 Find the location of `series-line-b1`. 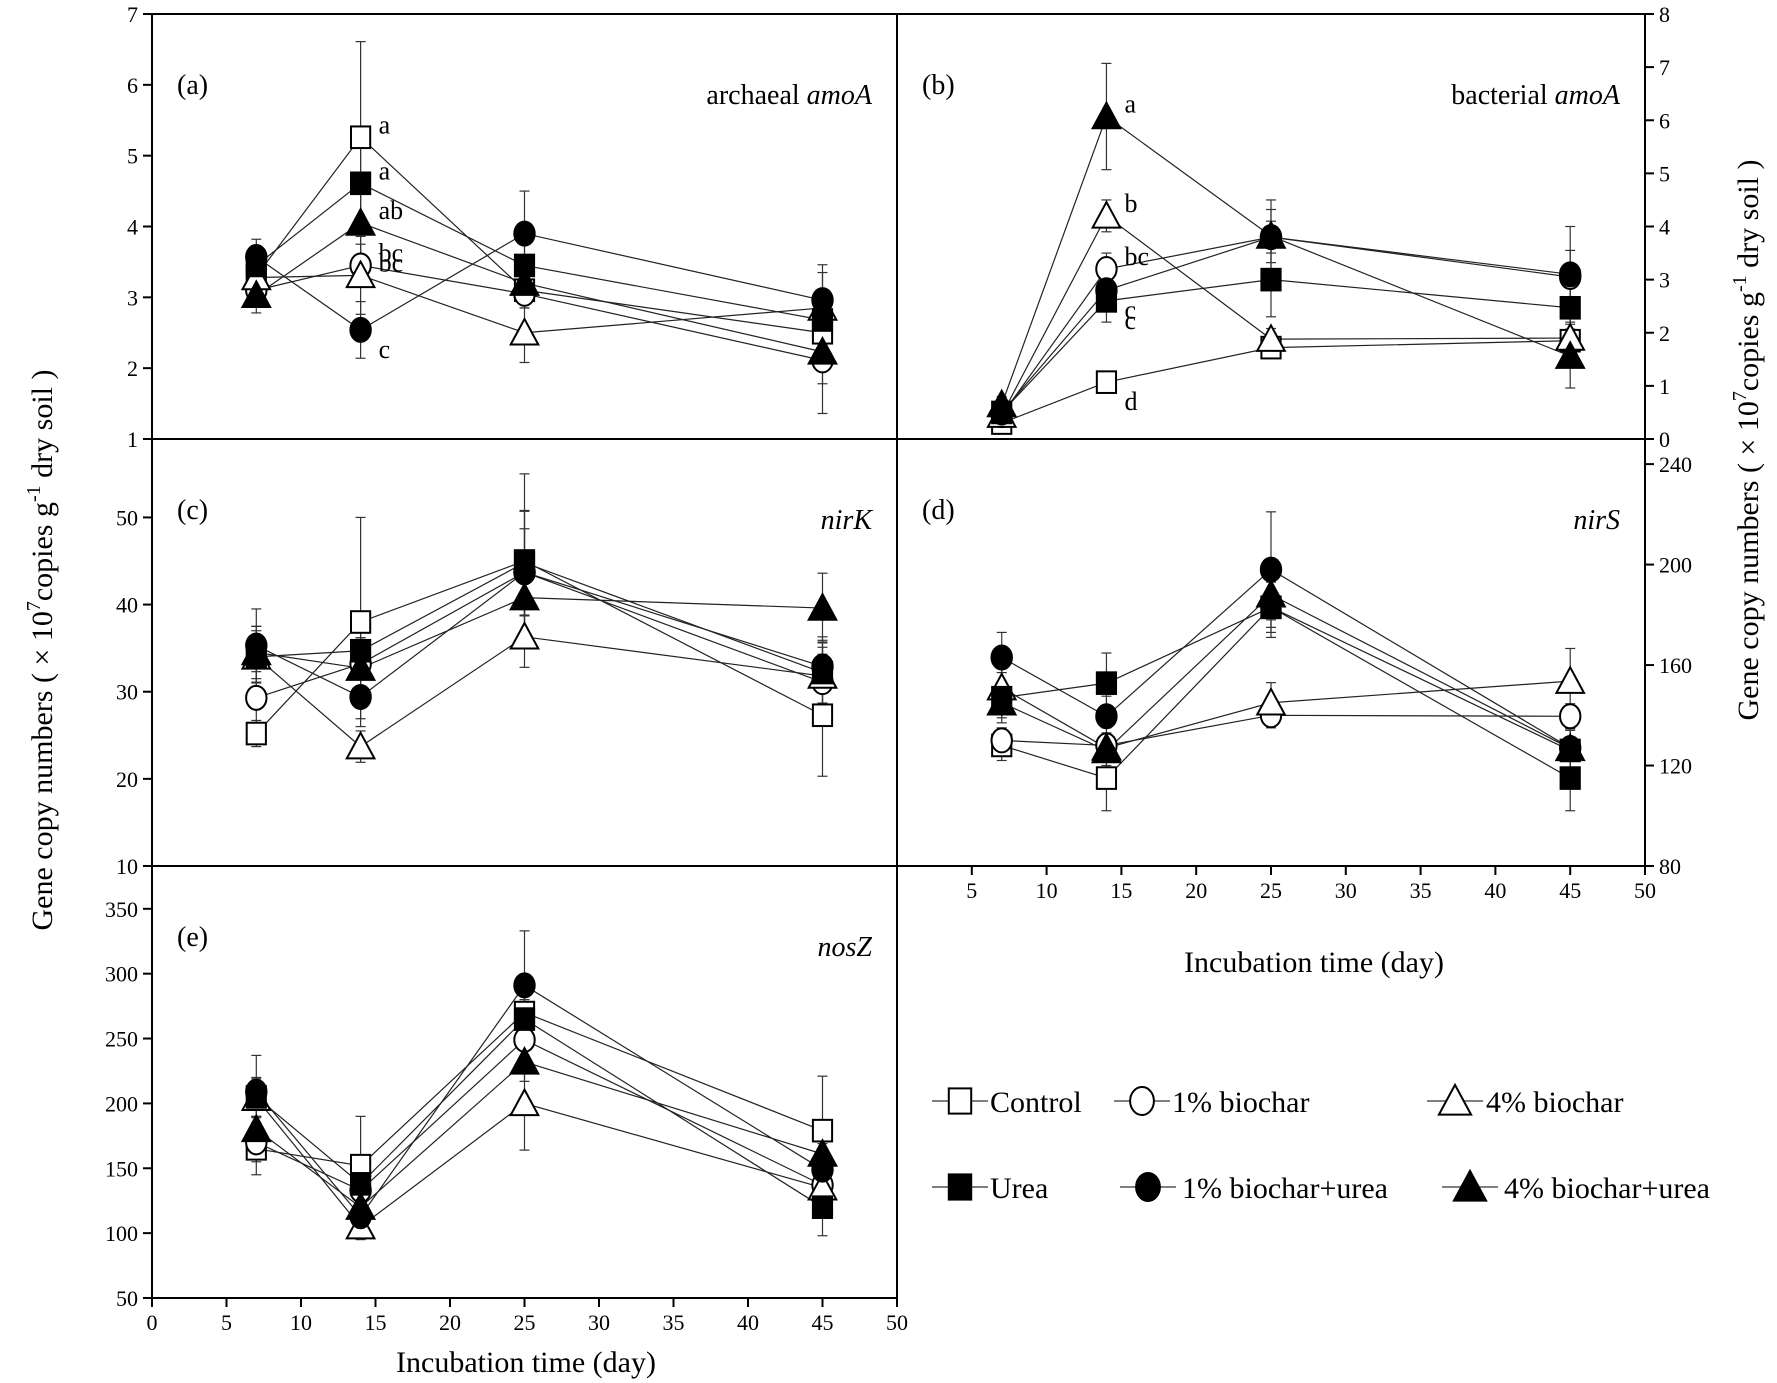

series-line-b1 is located at coordinates (1286, 326).